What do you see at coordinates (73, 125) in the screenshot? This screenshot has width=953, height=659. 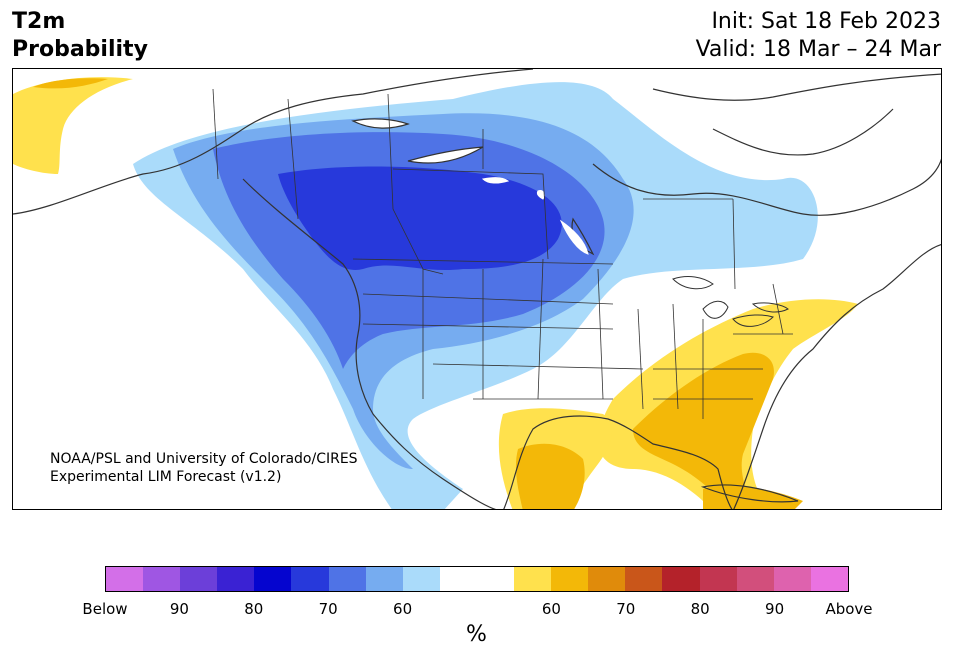 I see `warm-region-60-alaska` at bounding box center [73, 125].